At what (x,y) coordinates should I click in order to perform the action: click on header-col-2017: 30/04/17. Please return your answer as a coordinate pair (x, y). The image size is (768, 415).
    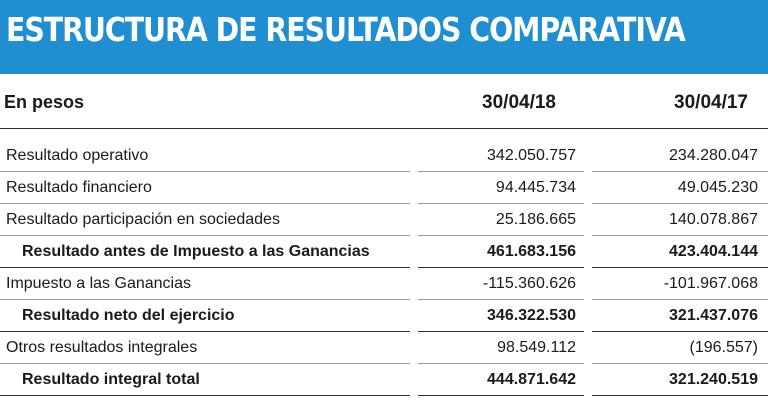
    Looking at the image, I should click on (711, 102).